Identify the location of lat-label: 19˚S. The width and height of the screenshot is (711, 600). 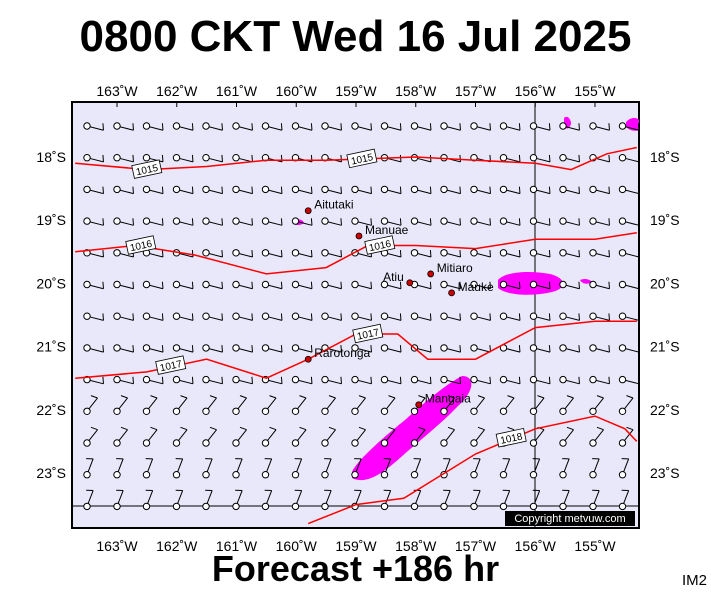
(51, 220).